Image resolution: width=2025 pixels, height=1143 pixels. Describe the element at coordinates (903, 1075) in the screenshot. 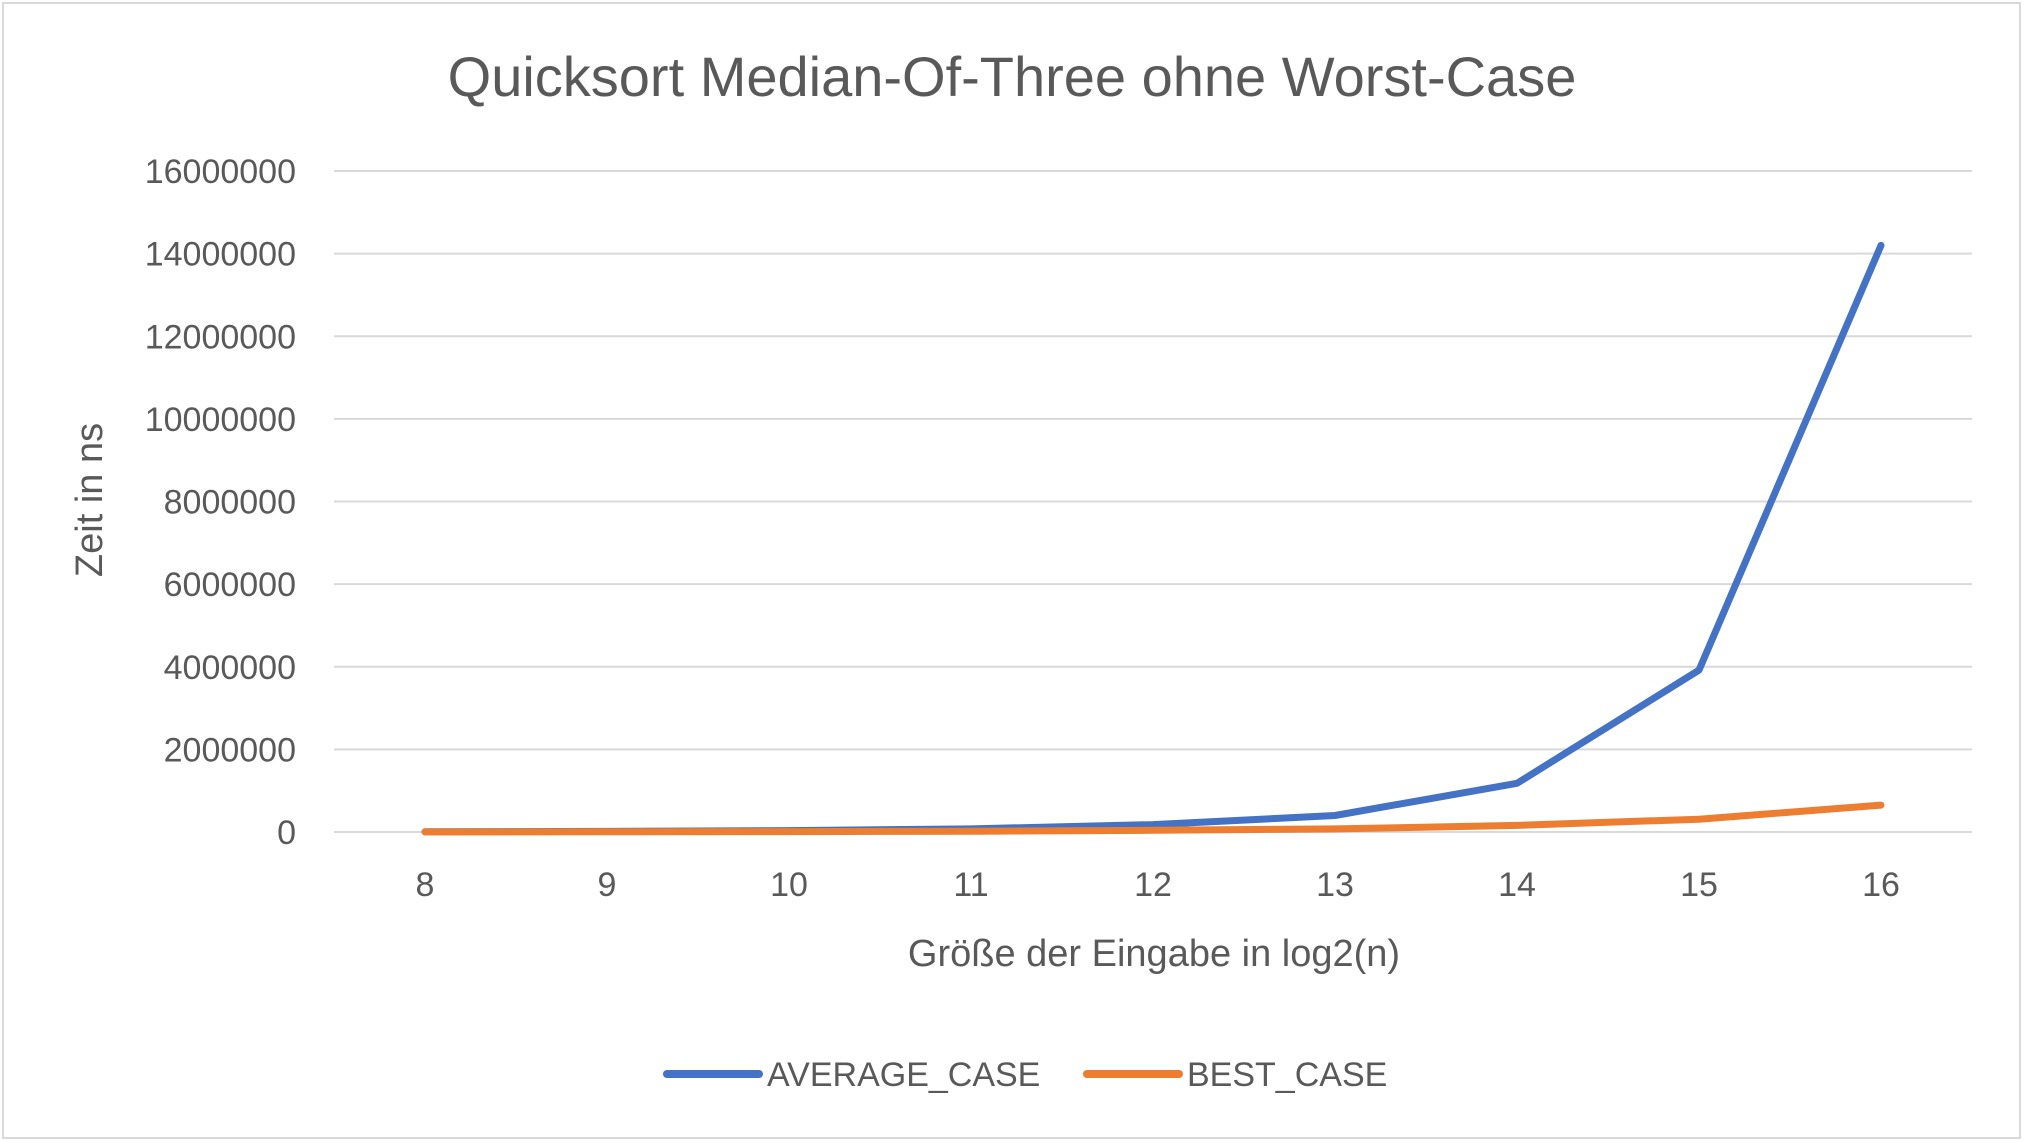

I see `legend-label: AVERAGE_CASE` at that location.